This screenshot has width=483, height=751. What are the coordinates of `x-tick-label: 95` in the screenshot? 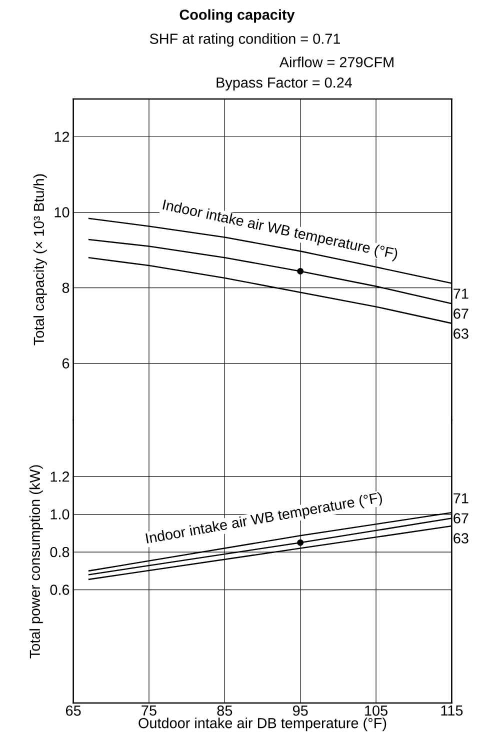 It's located at (300, 711).